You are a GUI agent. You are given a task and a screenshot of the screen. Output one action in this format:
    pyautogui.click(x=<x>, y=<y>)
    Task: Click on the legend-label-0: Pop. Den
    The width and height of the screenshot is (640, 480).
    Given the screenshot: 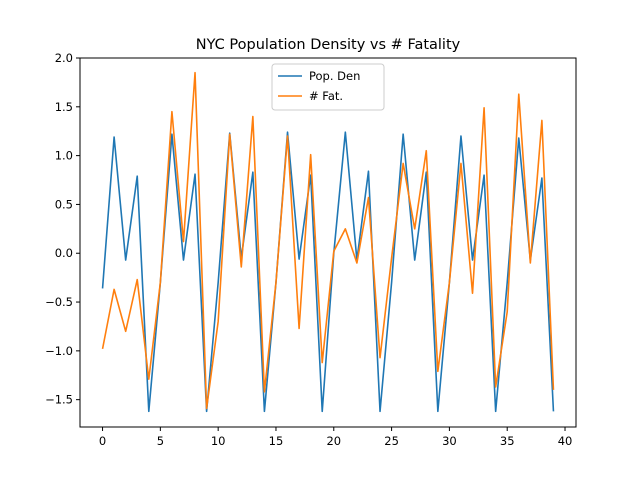 What is the action you would take?
    pyautogui.click(x=334, y=76)
    